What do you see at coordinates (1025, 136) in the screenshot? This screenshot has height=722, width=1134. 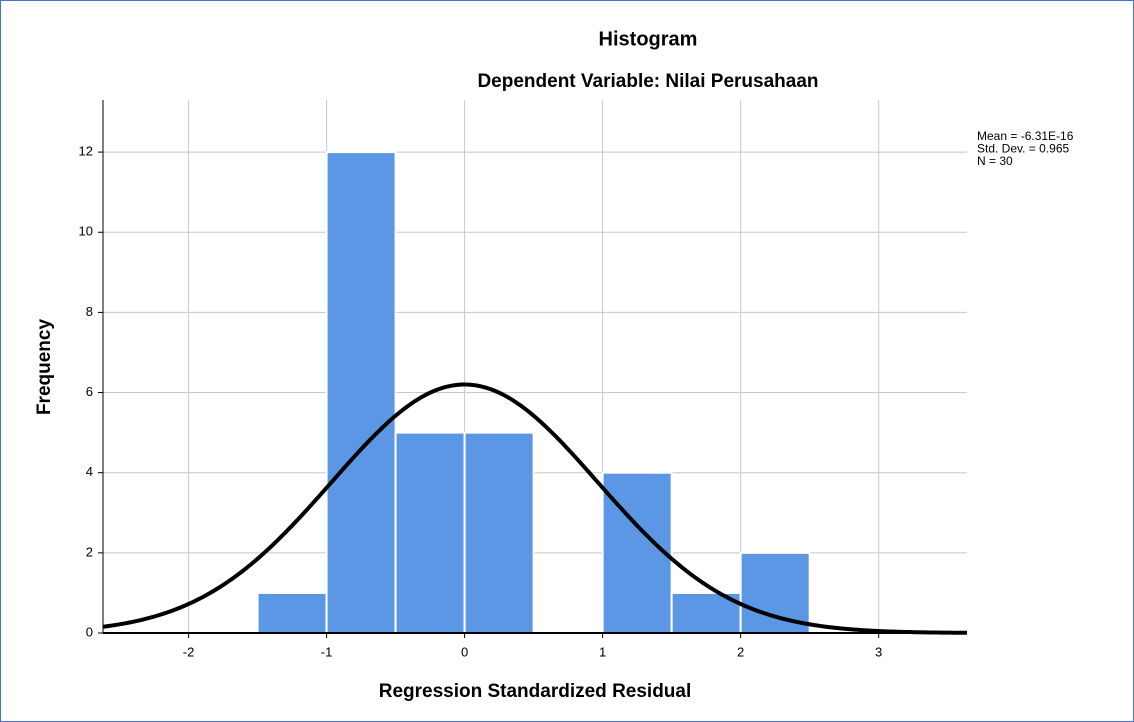 I see `annotation: Mean = -6.31E-16` at bounding box center [1025, 136].